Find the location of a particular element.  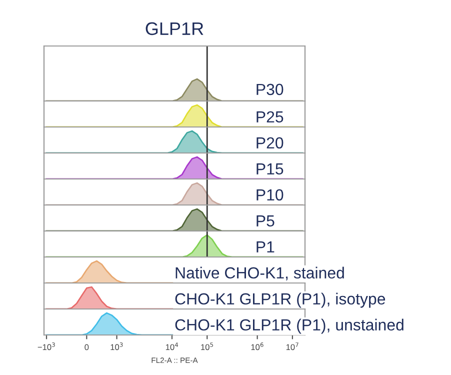

x-tick-label: 10$^{3}$ is located at coordinates (116, 346).